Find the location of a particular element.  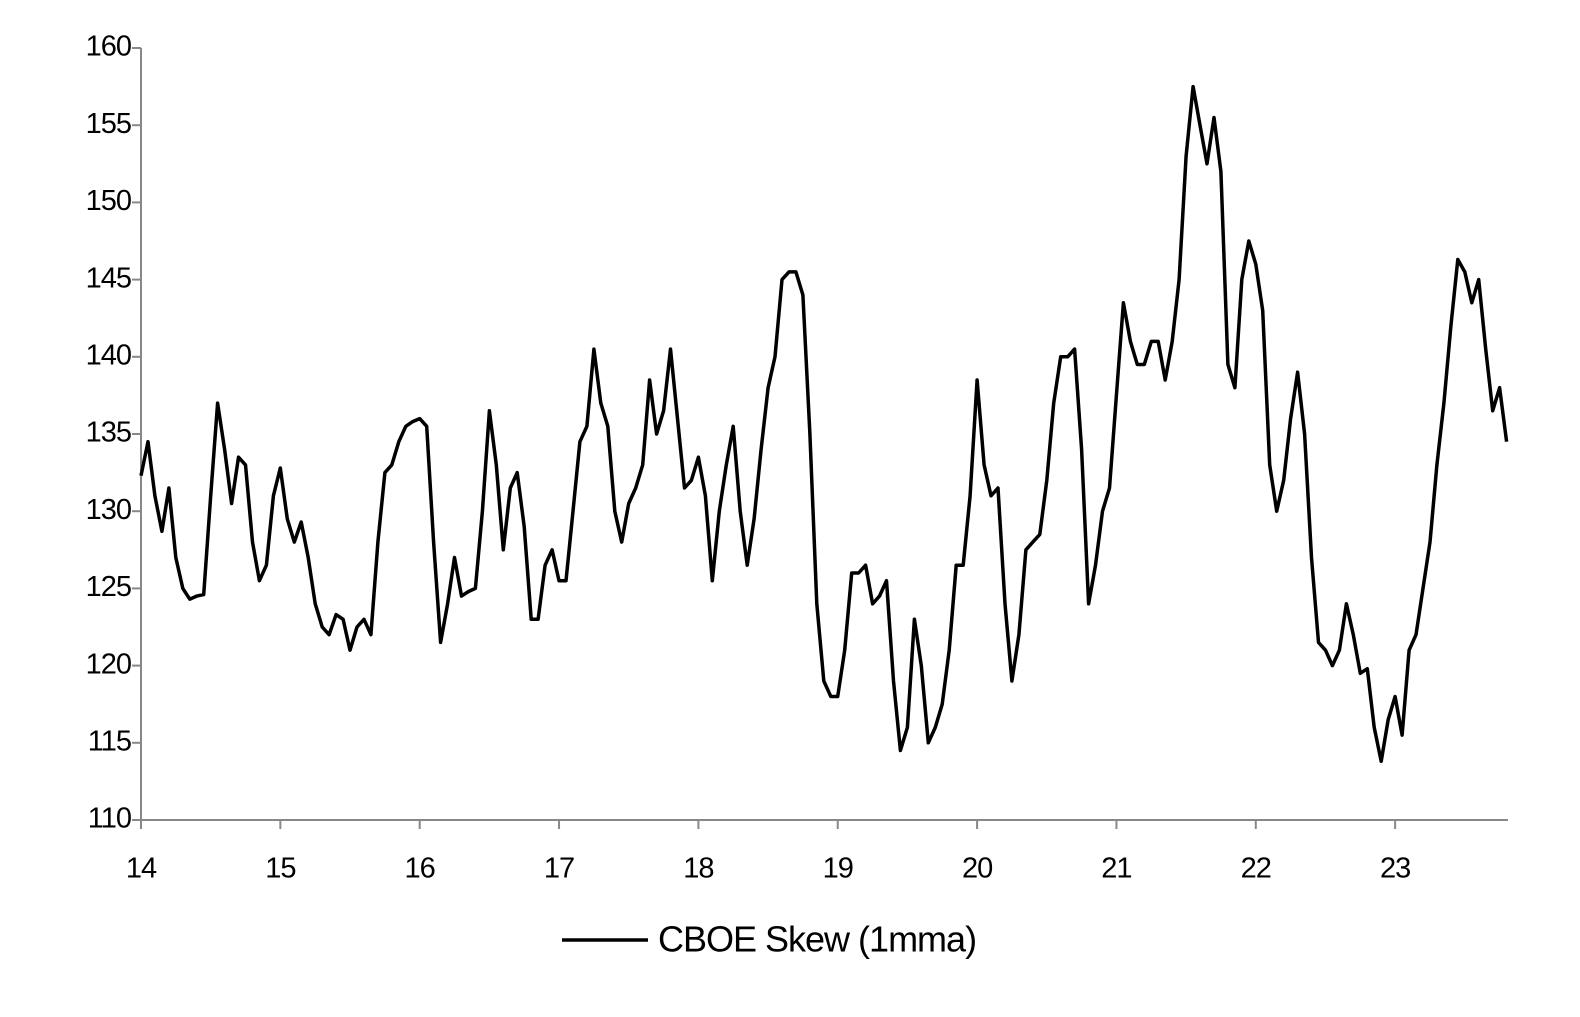

y-tick-label: 160 is located at coordinates (108, 47).